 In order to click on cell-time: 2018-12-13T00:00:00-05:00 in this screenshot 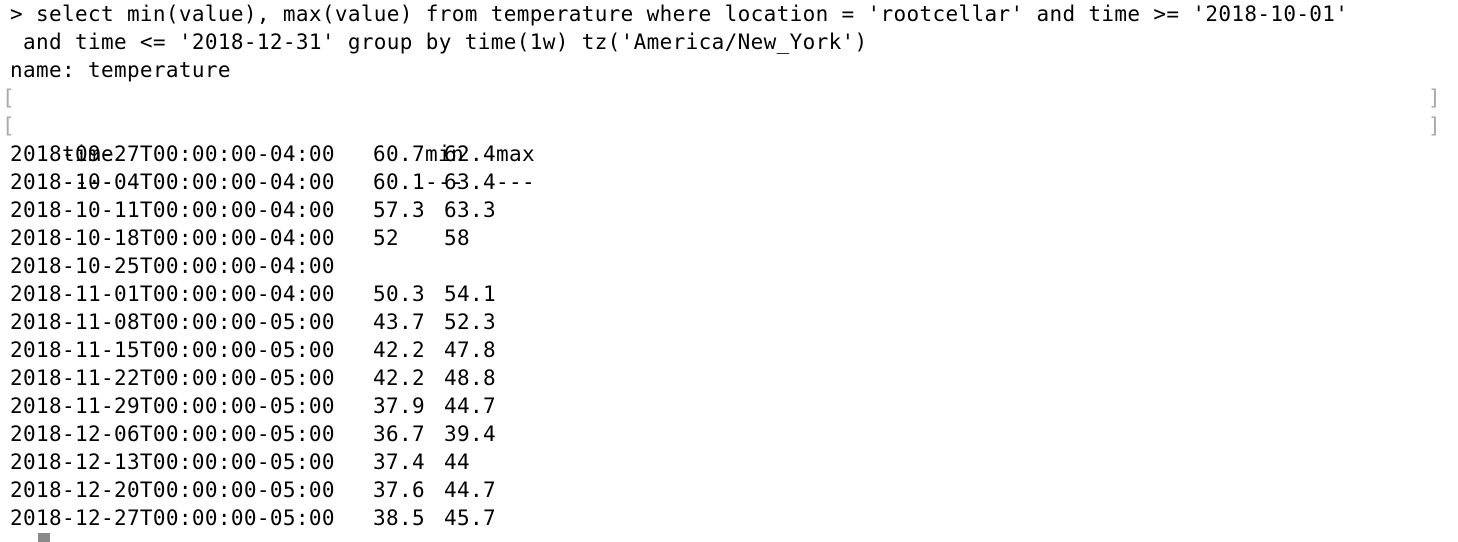, I will do `click(172, 462)`.